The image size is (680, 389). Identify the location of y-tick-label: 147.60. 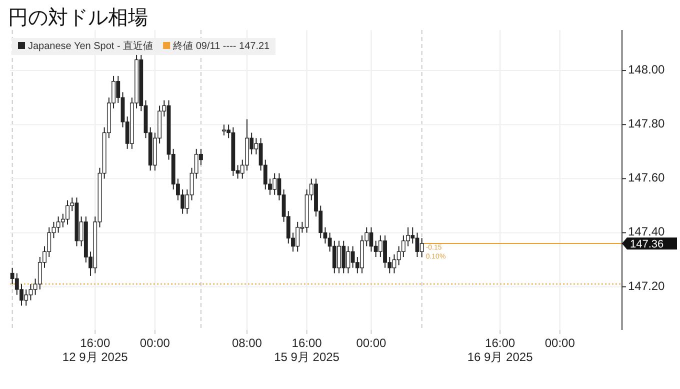
(647, 177).